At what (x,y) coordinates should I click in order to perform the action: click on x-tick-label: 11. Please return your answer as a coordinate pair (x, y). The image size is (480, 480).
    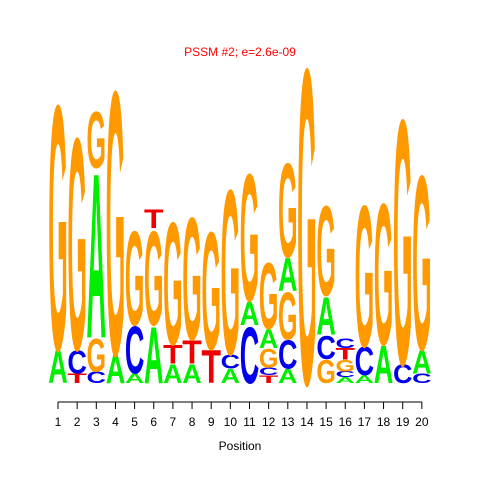
    Looking at the image, I should click on (249, 422).